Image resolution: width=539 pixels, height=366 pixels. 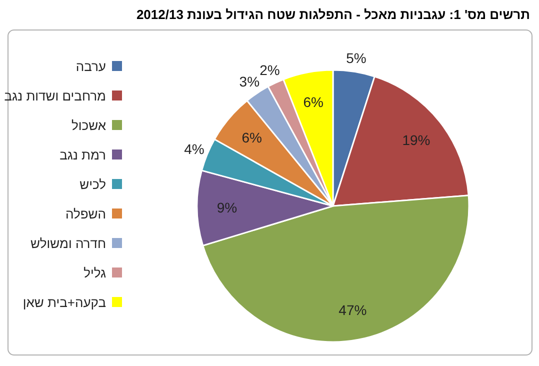 What do you see at coordinates (356, 58) in the screenshot?
I see `data-label: 5%` at bounding box center [356, 58].